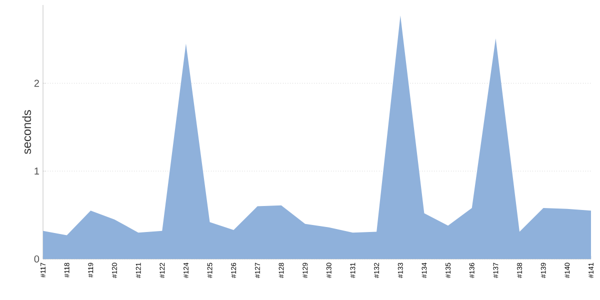 The height and width of the screenshot is (300, 600). What do you see at coordinates (36, 83) in the screenshot?
I see `y-tick-label: 2` at bounding box center [36, 83].